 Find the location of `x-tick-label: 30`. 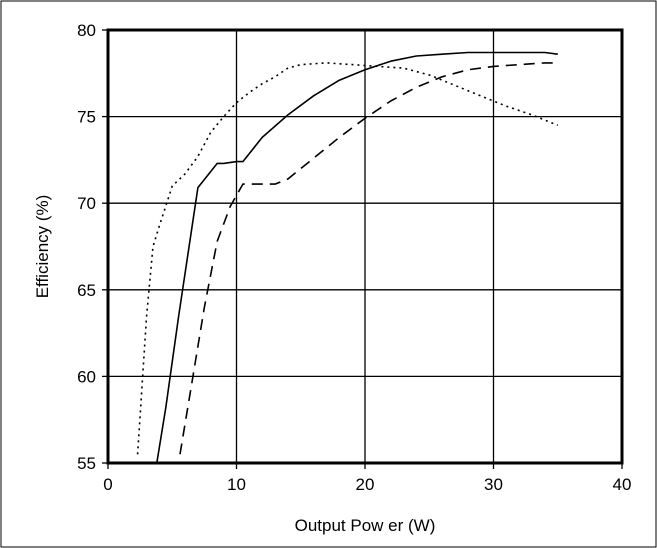

x-tick-label: 30 is located at coordinates (493, 484).